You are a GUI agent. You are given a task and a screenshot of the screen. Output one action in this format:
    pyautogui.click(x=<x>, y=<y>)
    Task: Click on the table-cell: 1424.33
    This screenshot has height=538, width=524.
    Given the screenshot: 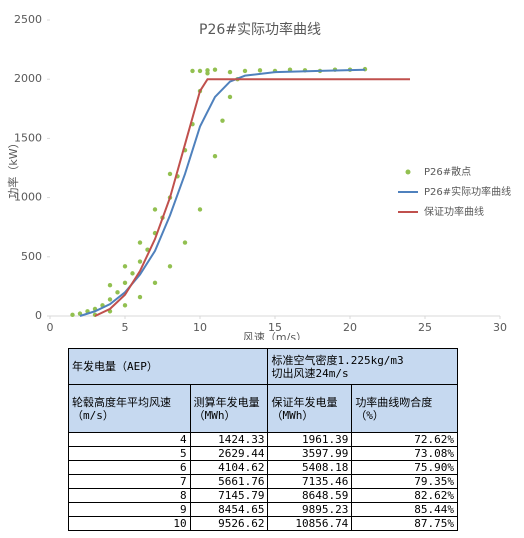 What is the action you would take?
    pyautogui.click(x=229, y=439)
    